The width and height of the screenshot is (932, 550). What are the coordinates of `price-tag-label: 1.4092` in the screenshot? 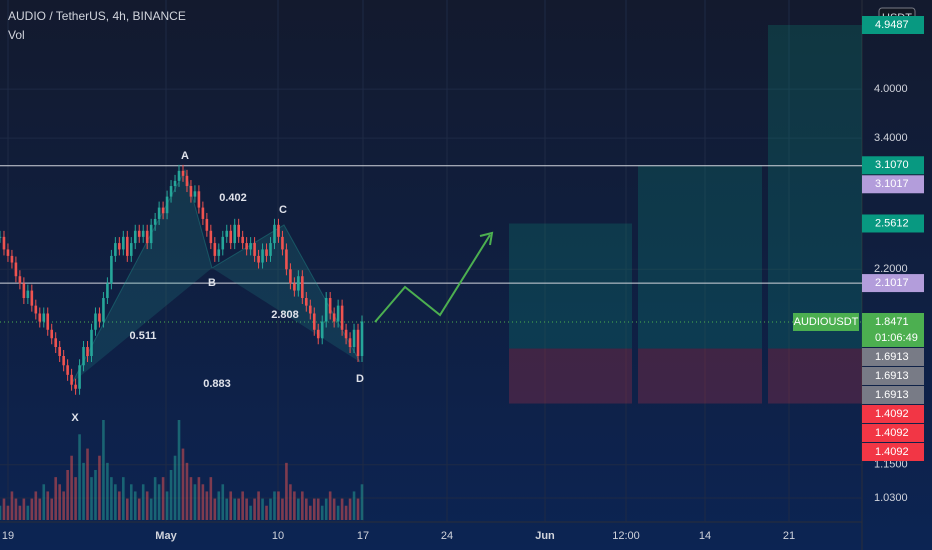 It's located at (892, 414).